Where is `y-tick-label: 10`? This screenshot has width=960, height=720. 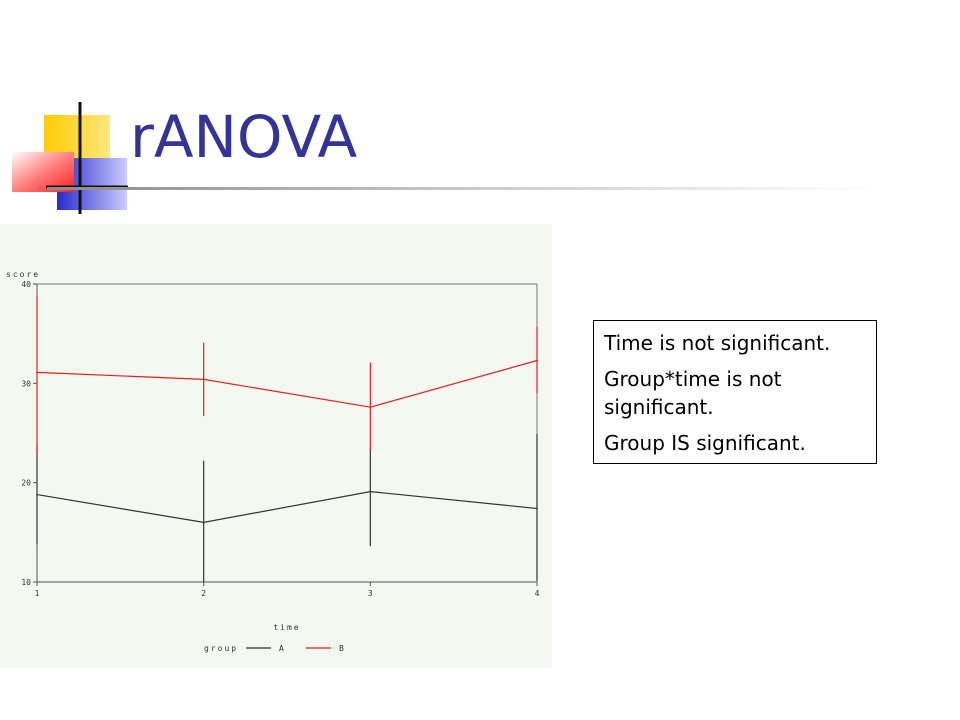
y-tick-label: 10 is located at coordinates (26, 582).